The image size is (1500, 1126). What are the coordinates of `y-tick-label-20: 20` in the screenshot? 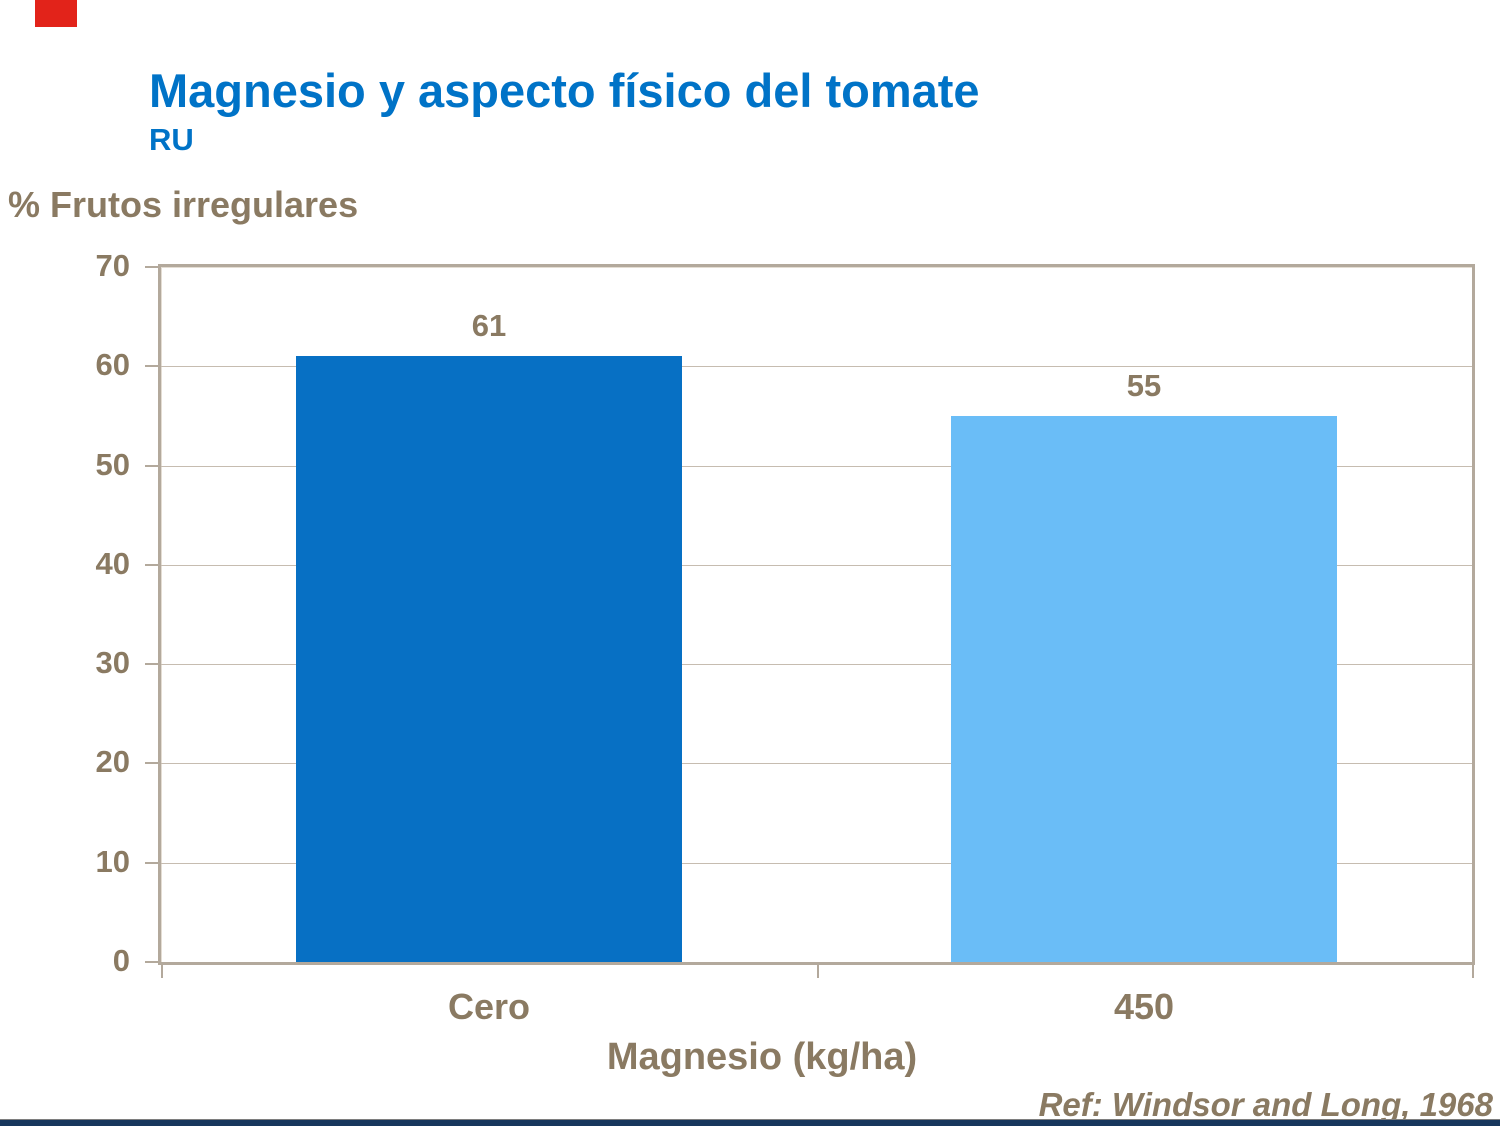 It's located at (112, 761).